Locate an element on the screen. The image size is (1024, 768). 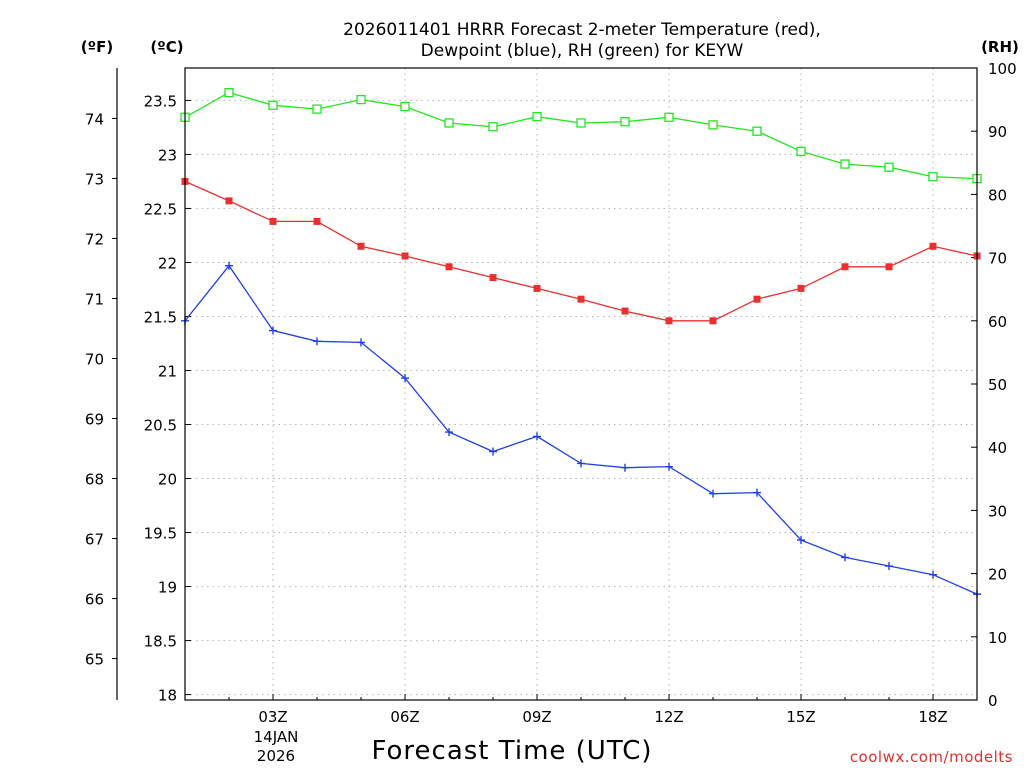
rh-tick-label: 10 is located at coordinates (997, 638).